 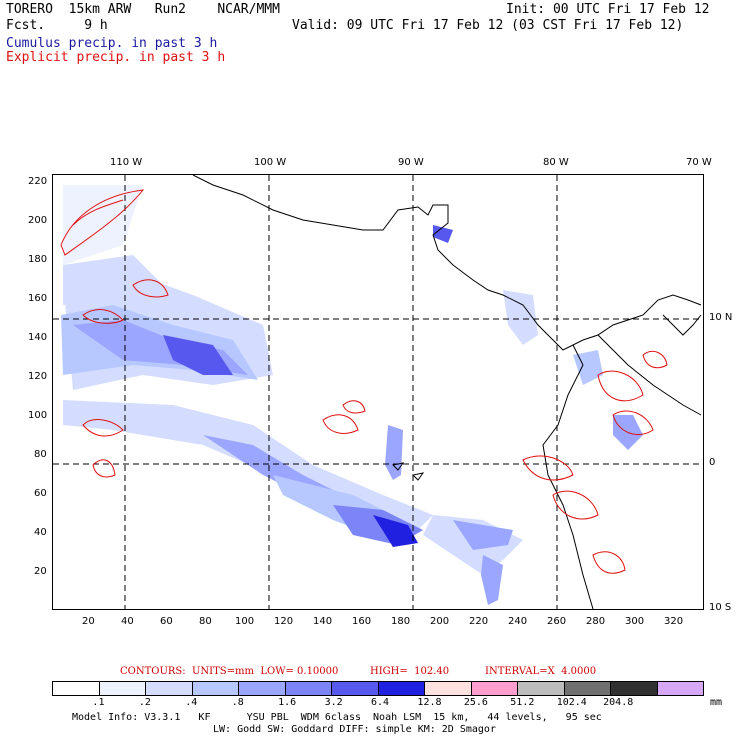 I want to click on x-label: 80, so click(x=205, y=621).